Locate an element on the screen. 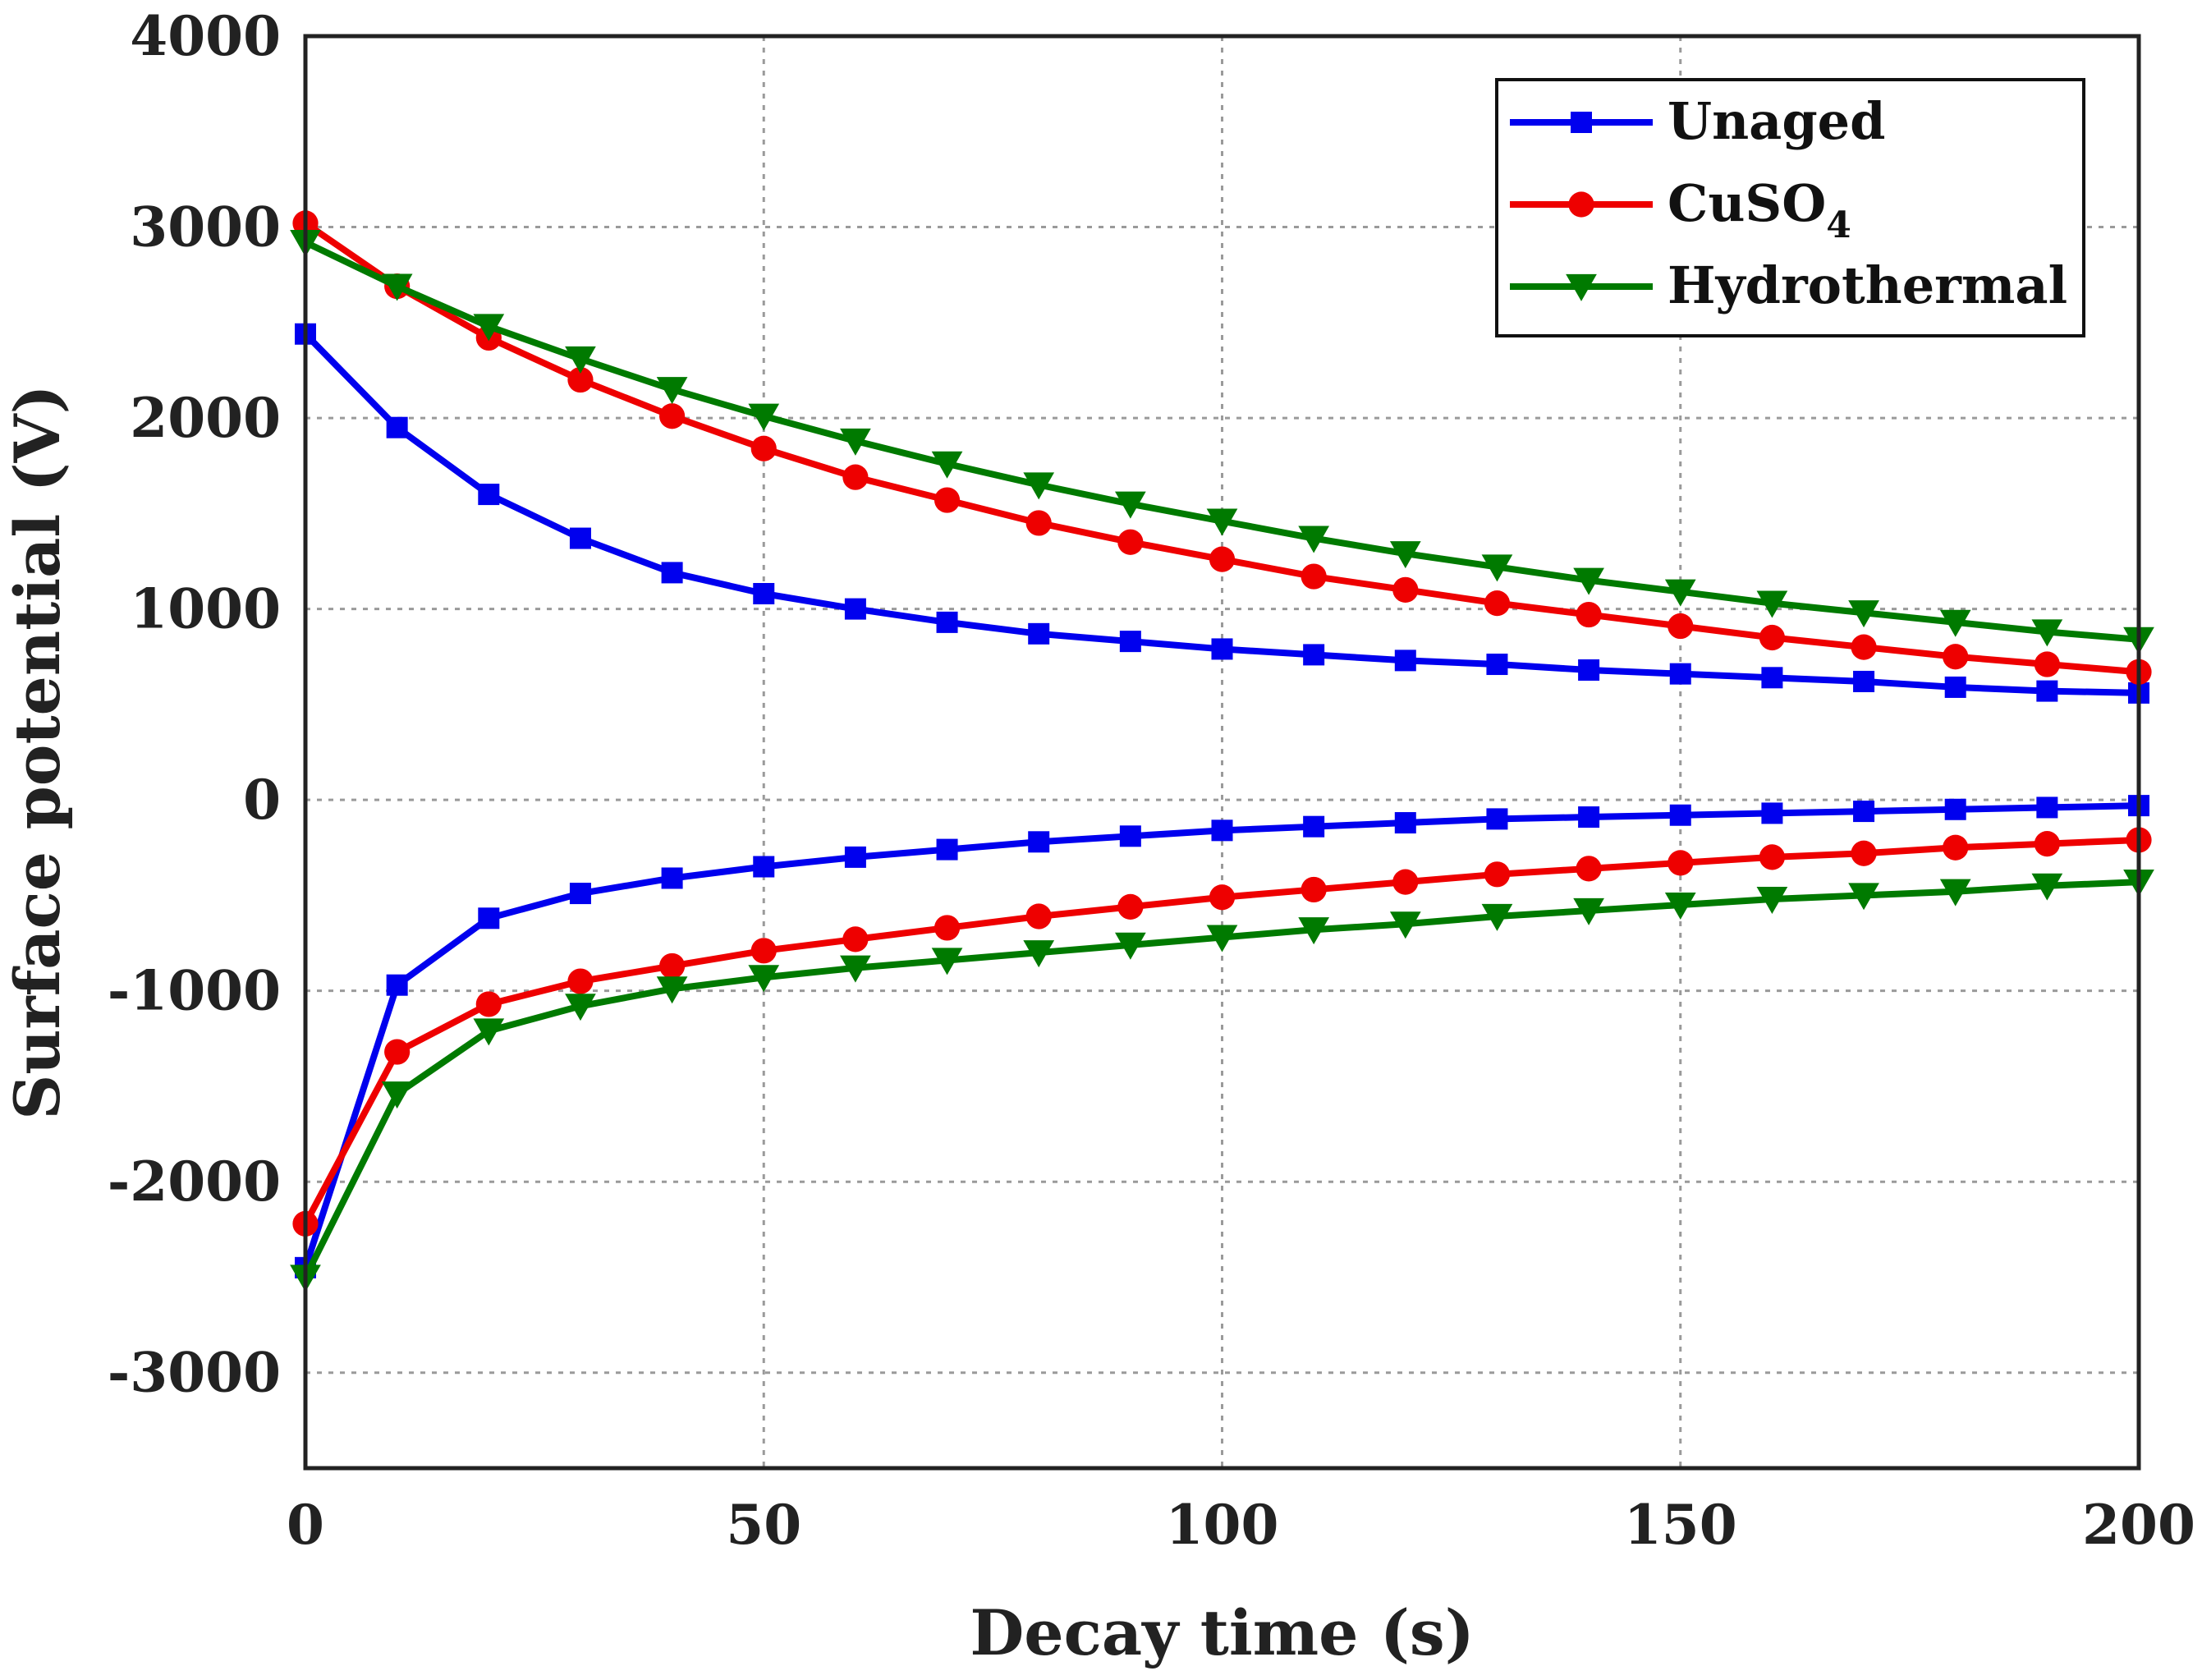  y-tick-label: 0 is located at coordinates (262, 800).